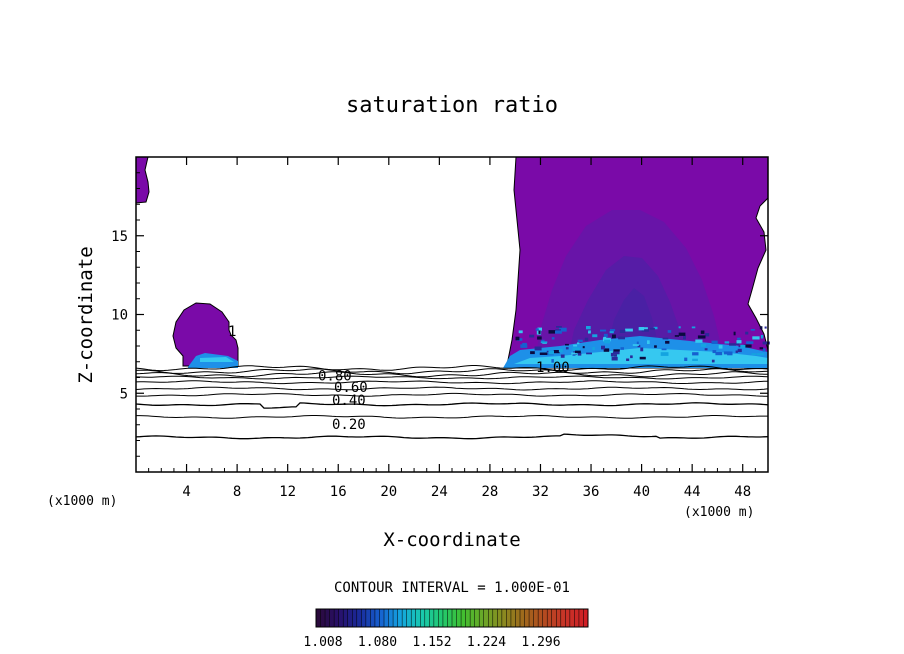 This screenshot has height=654, width=904. What do you see at coordinates (217, 359) in the screenshot?
I see `left-cloud-base-light` at bounding box center [217, 359].